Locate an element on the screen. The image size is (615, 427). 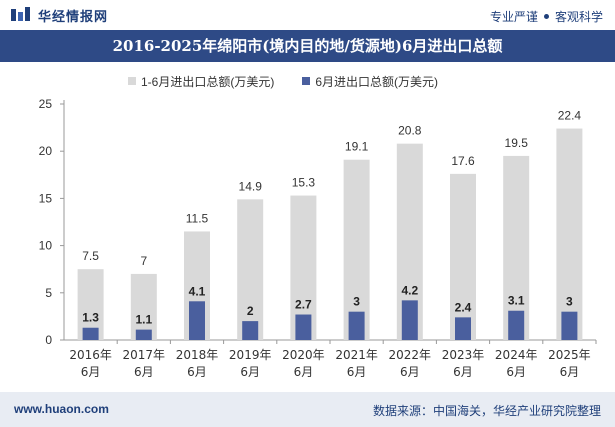
y-tick-label: 10 is located at coordinates (46, 246).